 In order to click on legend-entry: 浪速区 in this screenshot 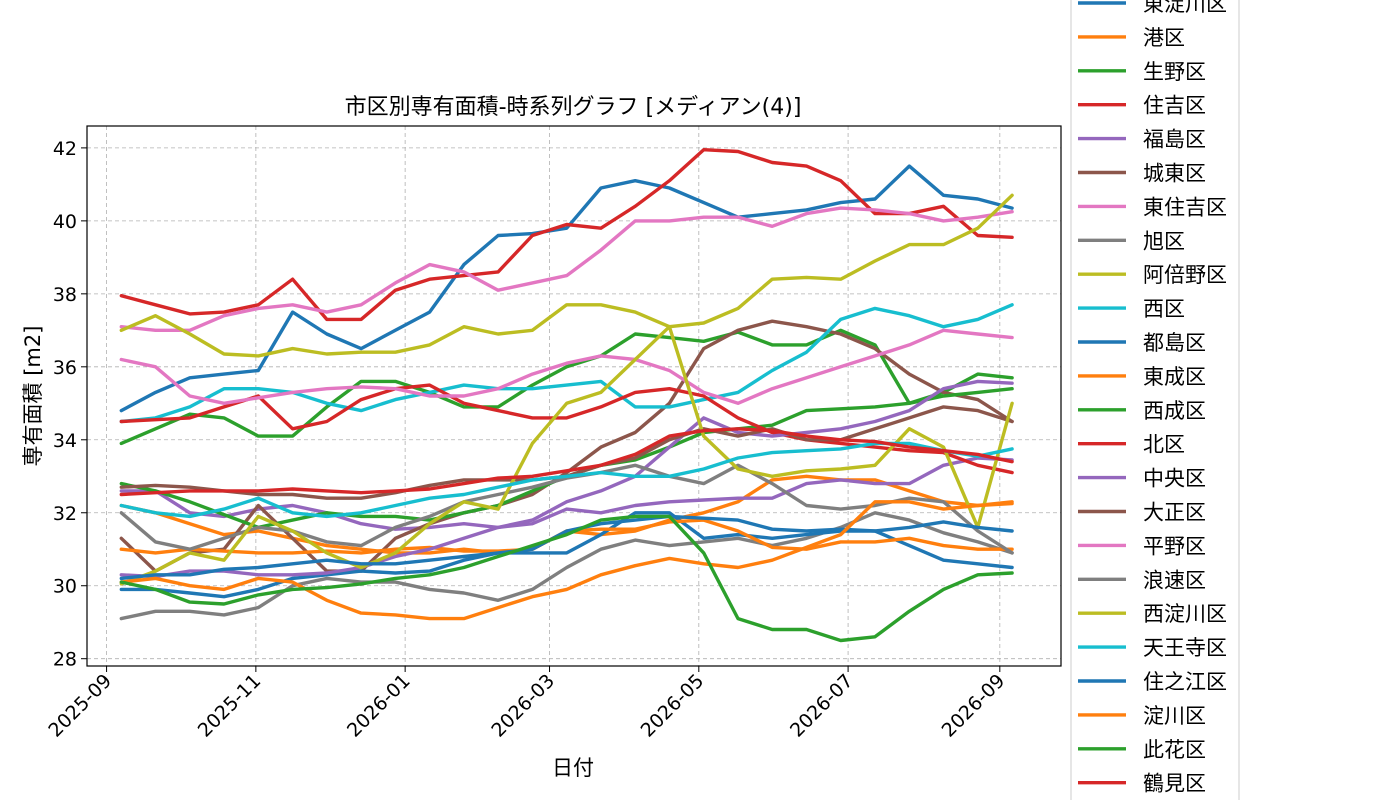, I will do `click(1174, 580)`.